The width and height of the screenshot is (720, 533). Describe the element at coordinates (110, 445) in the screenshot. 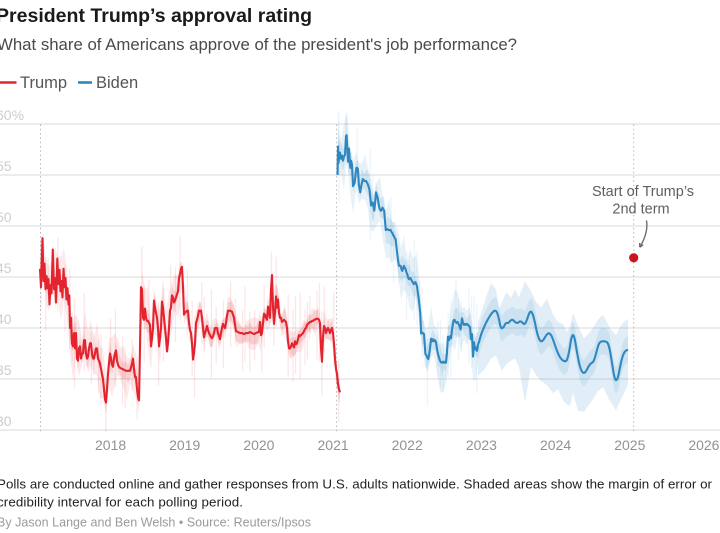

I see `svg-text: 2018` at that location.